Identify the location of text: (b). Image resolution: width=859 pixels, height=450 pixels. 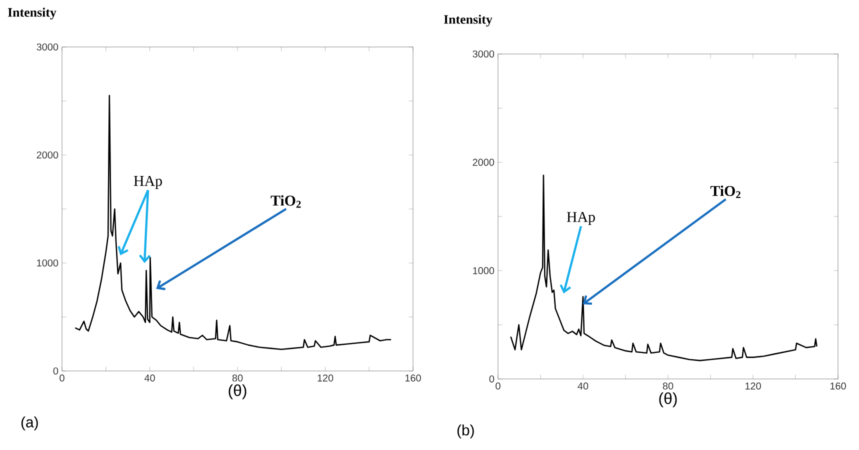
(465, 431).